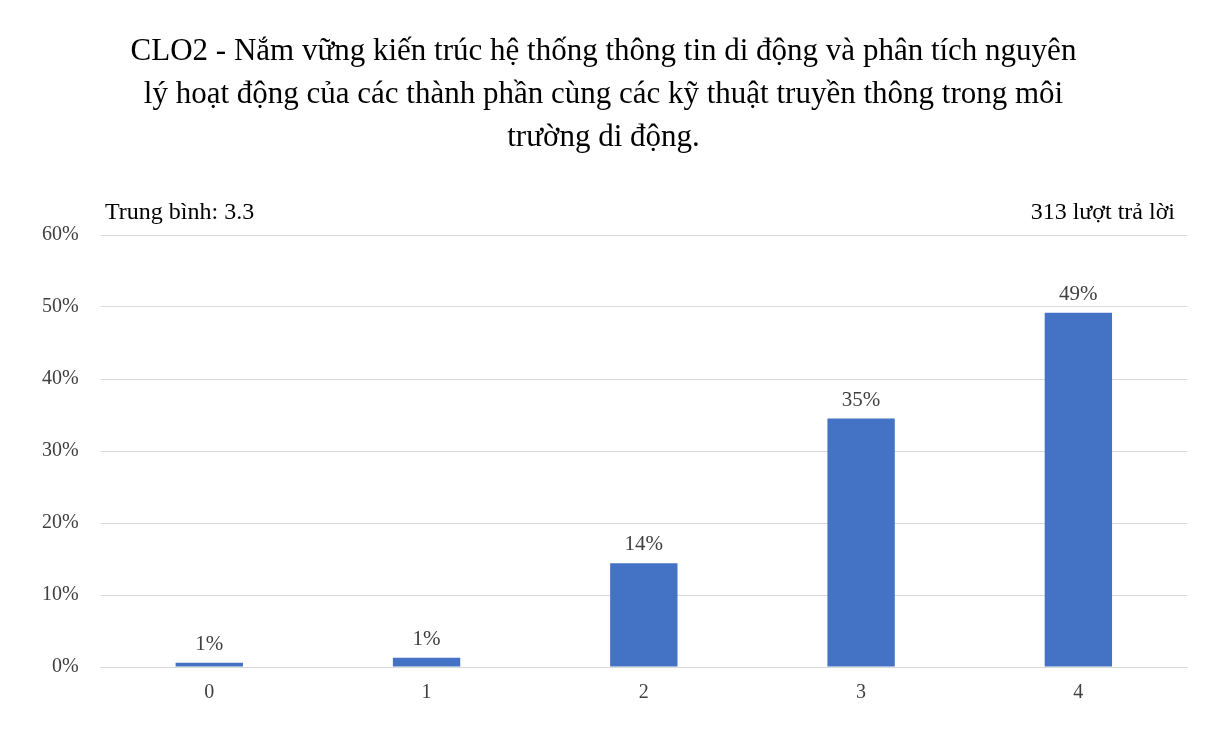  Describe the element at coordinates (60, 593) in the screenshot. I see `y-tick-label: 10%` at that location.